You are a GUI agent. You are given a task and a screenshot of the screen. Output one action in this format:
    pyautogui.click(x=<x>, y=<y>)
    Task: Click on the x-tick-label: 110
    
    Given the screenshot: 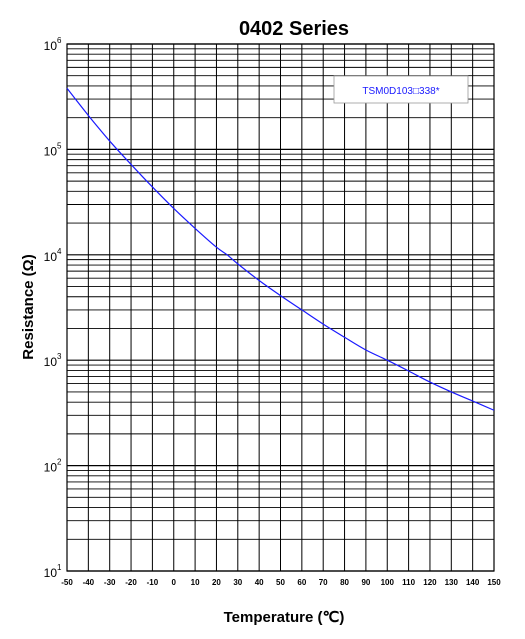 What is the action you would take?
    pyautogui.click(x=408, y=582)
    